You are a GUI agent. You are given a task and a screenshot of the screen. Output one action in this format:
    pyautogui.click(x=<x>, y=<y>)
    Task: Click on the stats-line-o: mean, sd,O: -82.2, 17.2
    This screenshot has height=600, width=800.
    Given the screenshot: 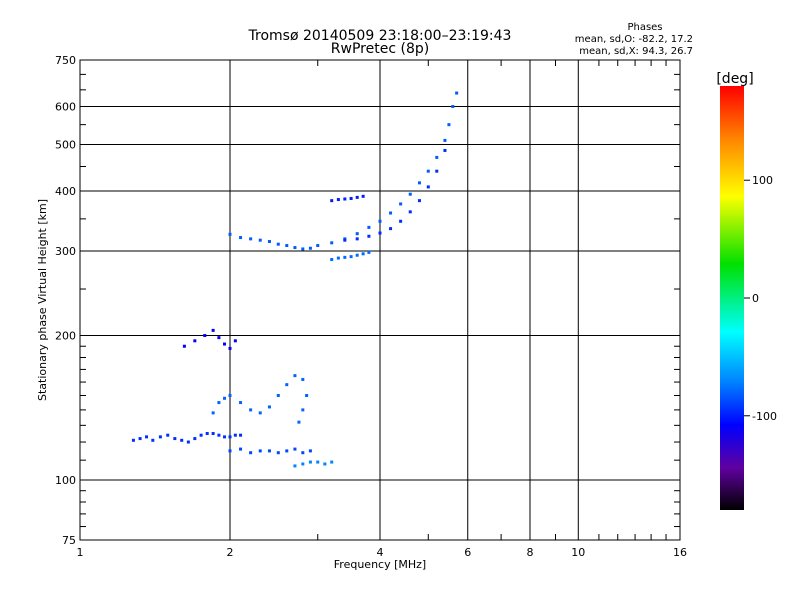 What is the action you would take?
    pyautogui.click(x=634, y=39)
    